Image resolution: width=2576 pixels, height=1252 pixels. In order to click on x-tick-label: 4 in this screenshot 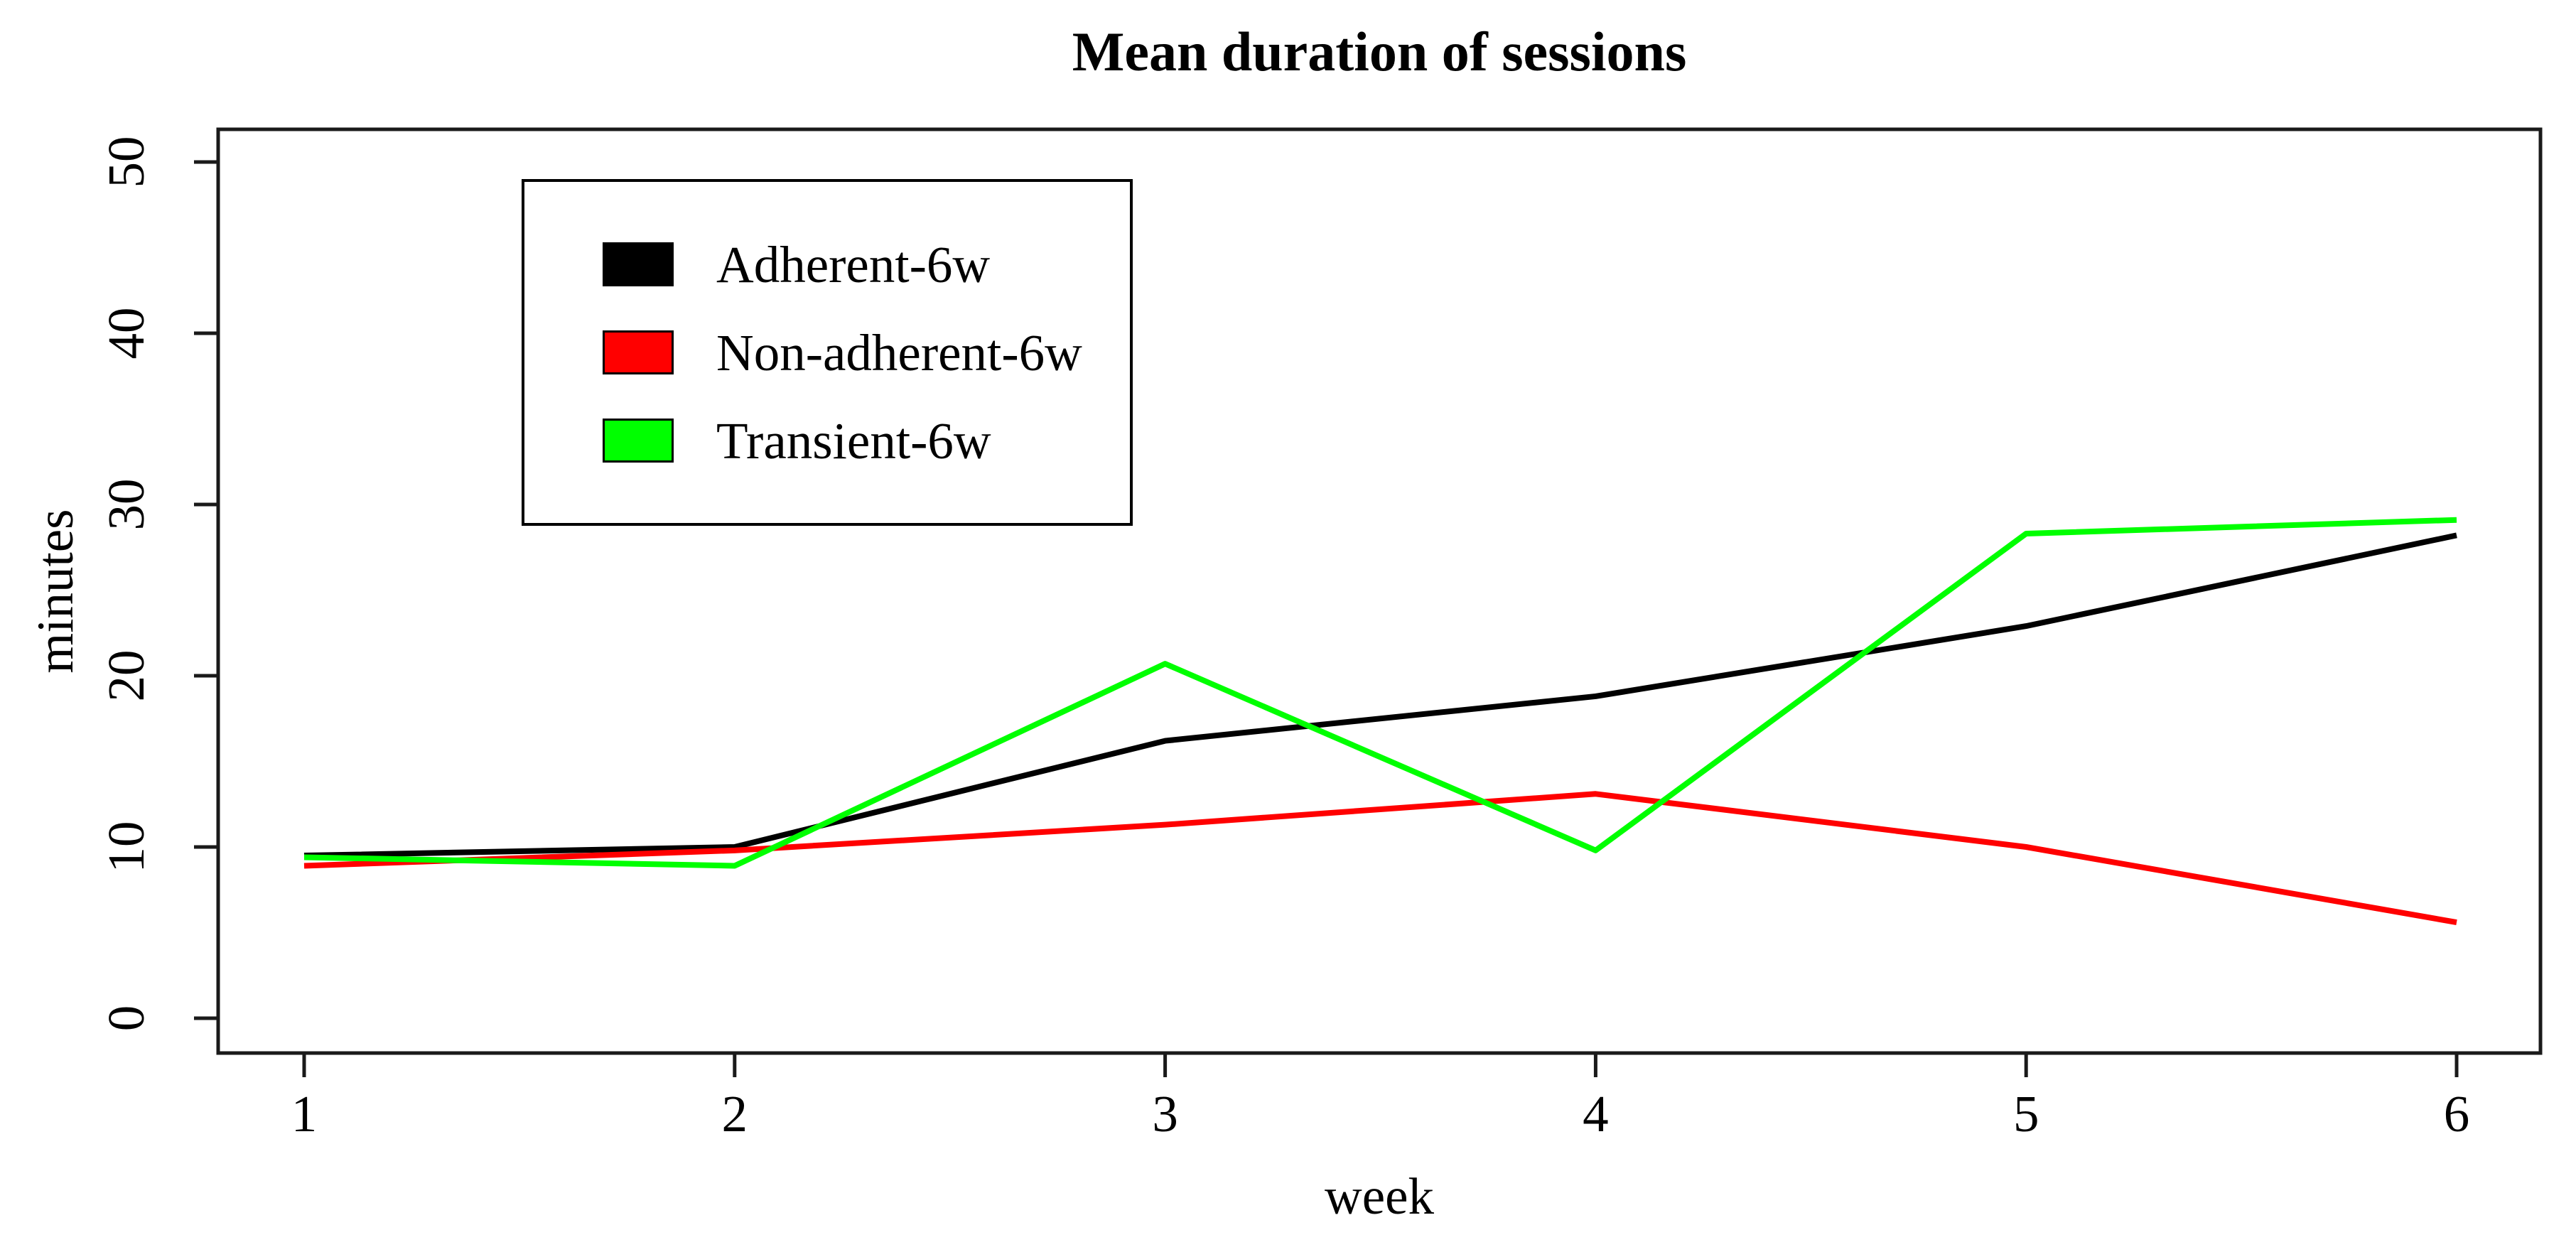, I will do `click(1596, 1114)`.